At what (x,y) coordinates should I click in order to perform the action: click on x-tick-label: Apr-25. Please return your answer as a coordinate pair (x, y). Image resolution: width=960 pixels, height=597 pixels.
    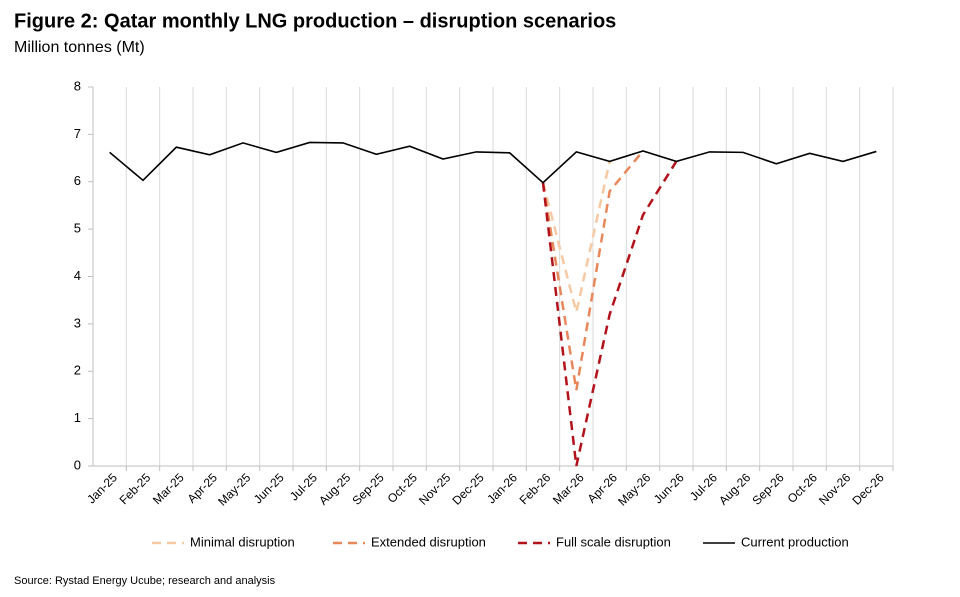
    Looking at the image, I should click on (203, 488).